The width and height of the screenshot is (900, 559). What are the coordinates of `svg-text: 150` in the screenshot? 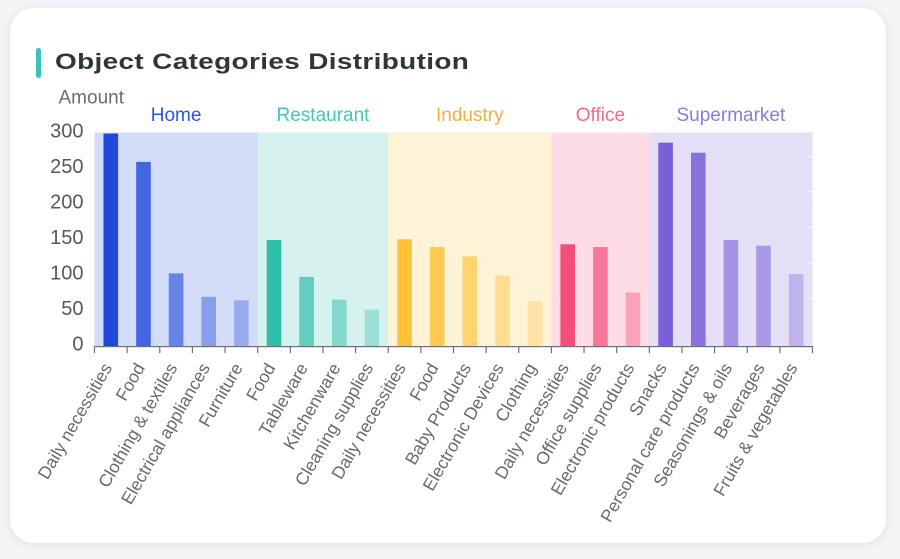 It's located at (66, 238).